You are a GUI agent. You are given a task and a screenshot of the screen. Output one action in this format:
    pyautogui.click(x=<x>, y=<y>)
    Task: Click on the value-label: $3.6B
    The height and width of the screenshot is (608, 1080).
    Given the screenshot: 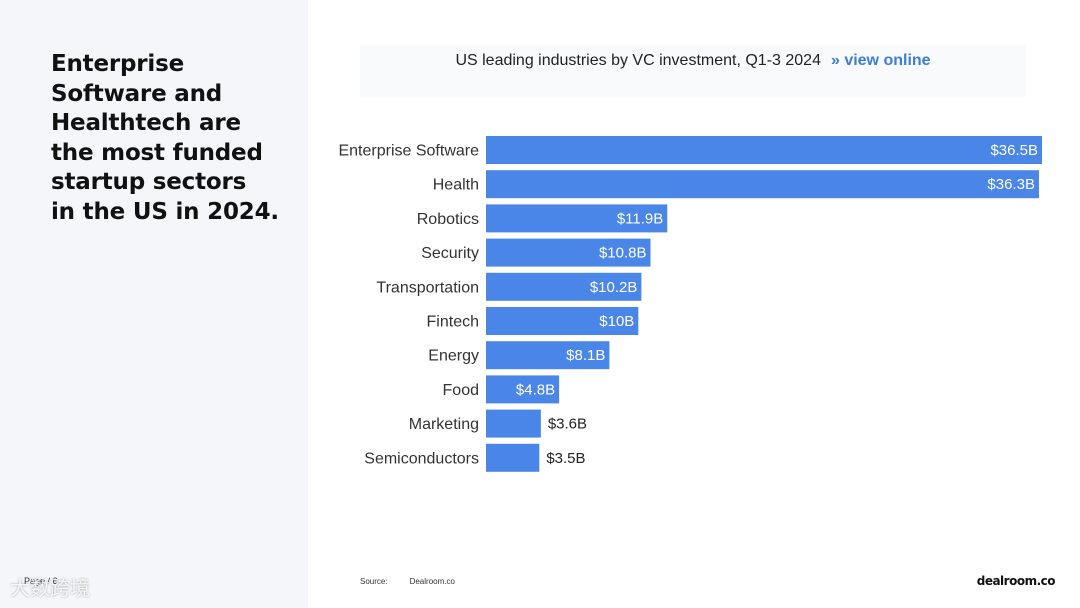 What is the action you would take?
    pyautogui.click(x=567, y=424)
    